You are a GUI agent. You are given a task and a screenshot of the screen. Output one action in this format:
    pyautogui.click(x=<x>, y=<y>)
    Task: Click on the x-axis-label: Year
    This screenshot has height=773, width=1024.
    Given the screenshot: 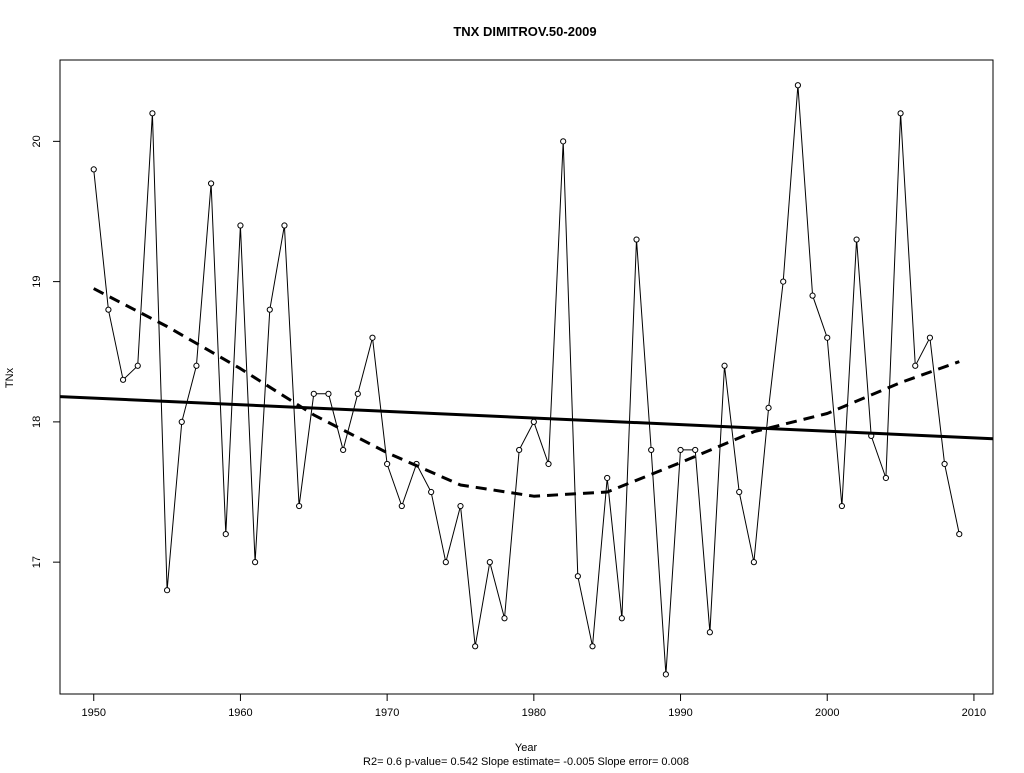 What is the action you would take?
    pyautogui.click(x=526, y=748)
    